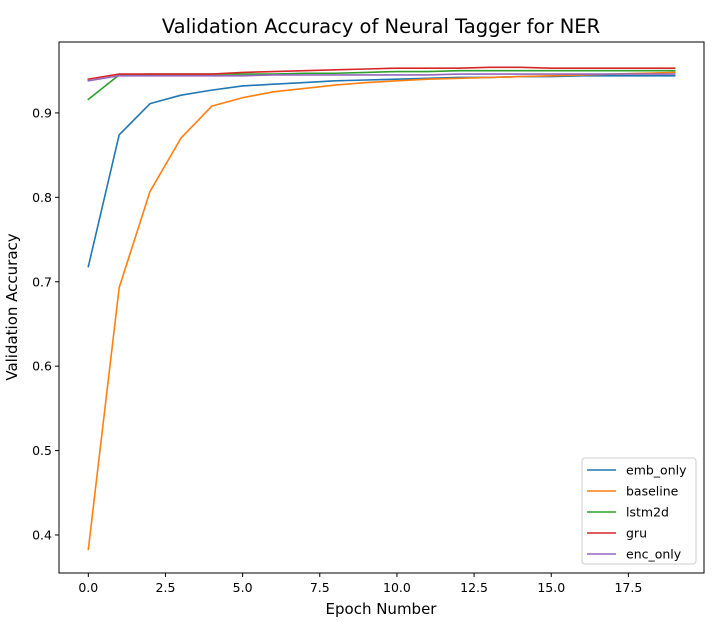 The image size is (722, 628). What do you see at coordinates (360, 584) in the screenshot?
I see `x-axis: 0.0 2.5 5.0 7.5 10.0 12.5 15.0 17.5` at bounding box center [360, 584].